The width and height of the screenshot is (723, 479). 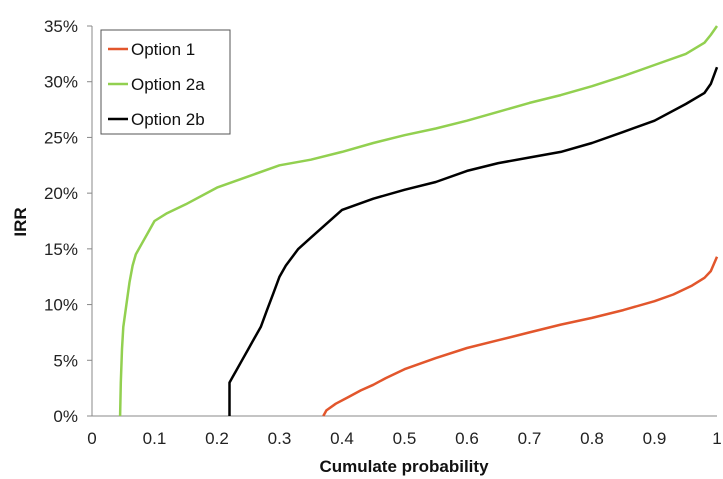 What do you see at coordinates (61, 193) in the screenshot?
I see `y-tick-label: 20%` at bounding box center [61, 193].